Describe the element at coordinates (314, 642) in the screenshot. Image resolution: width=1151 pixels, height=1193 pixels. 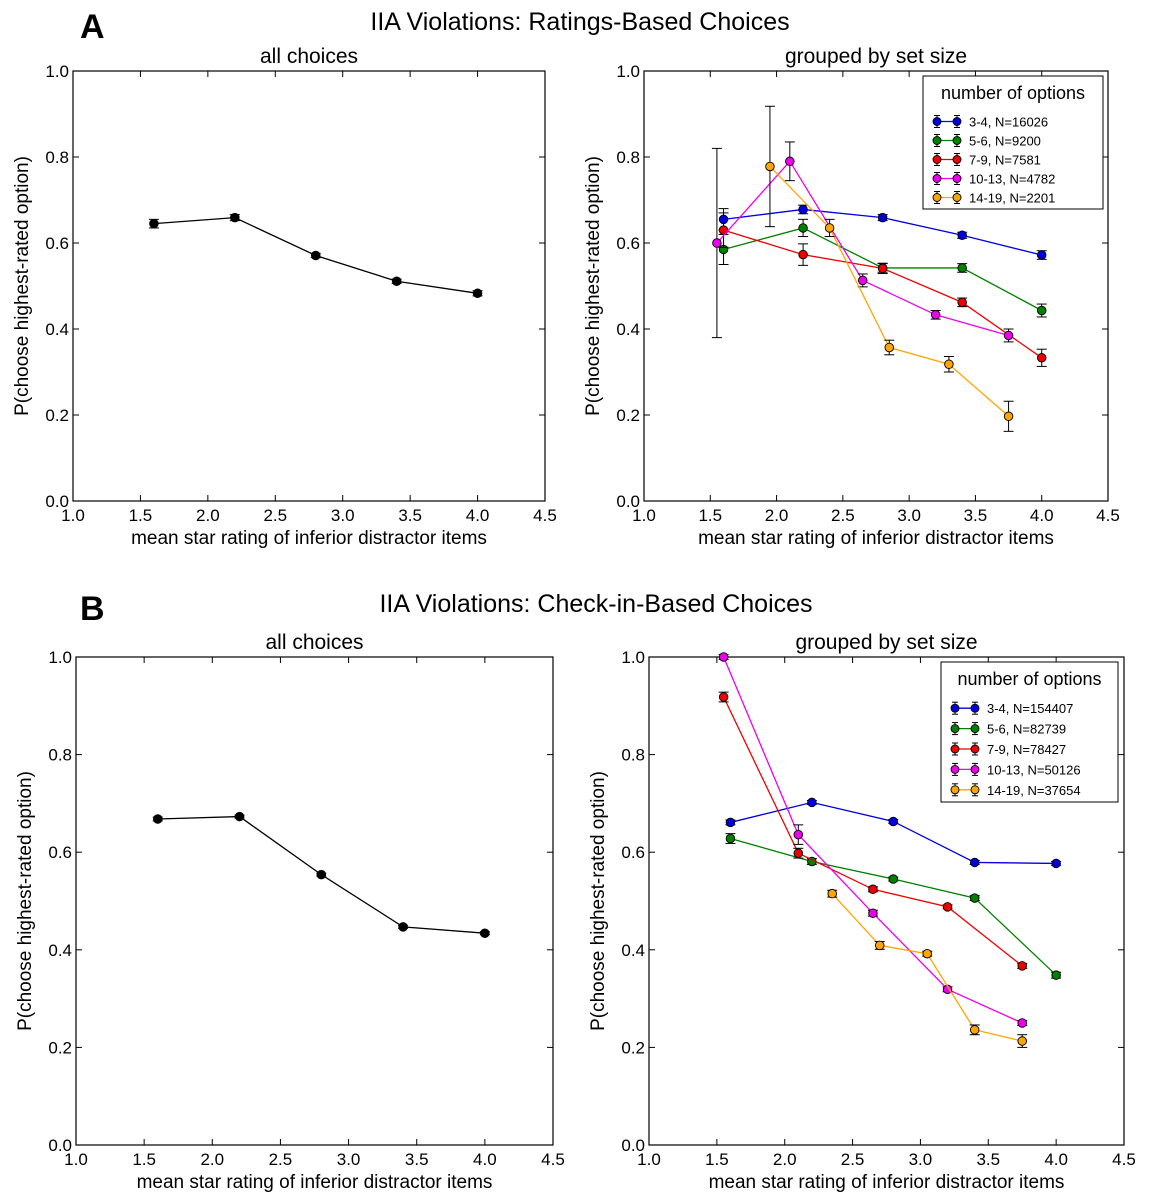
I see `chart-title: all choices` at that location.